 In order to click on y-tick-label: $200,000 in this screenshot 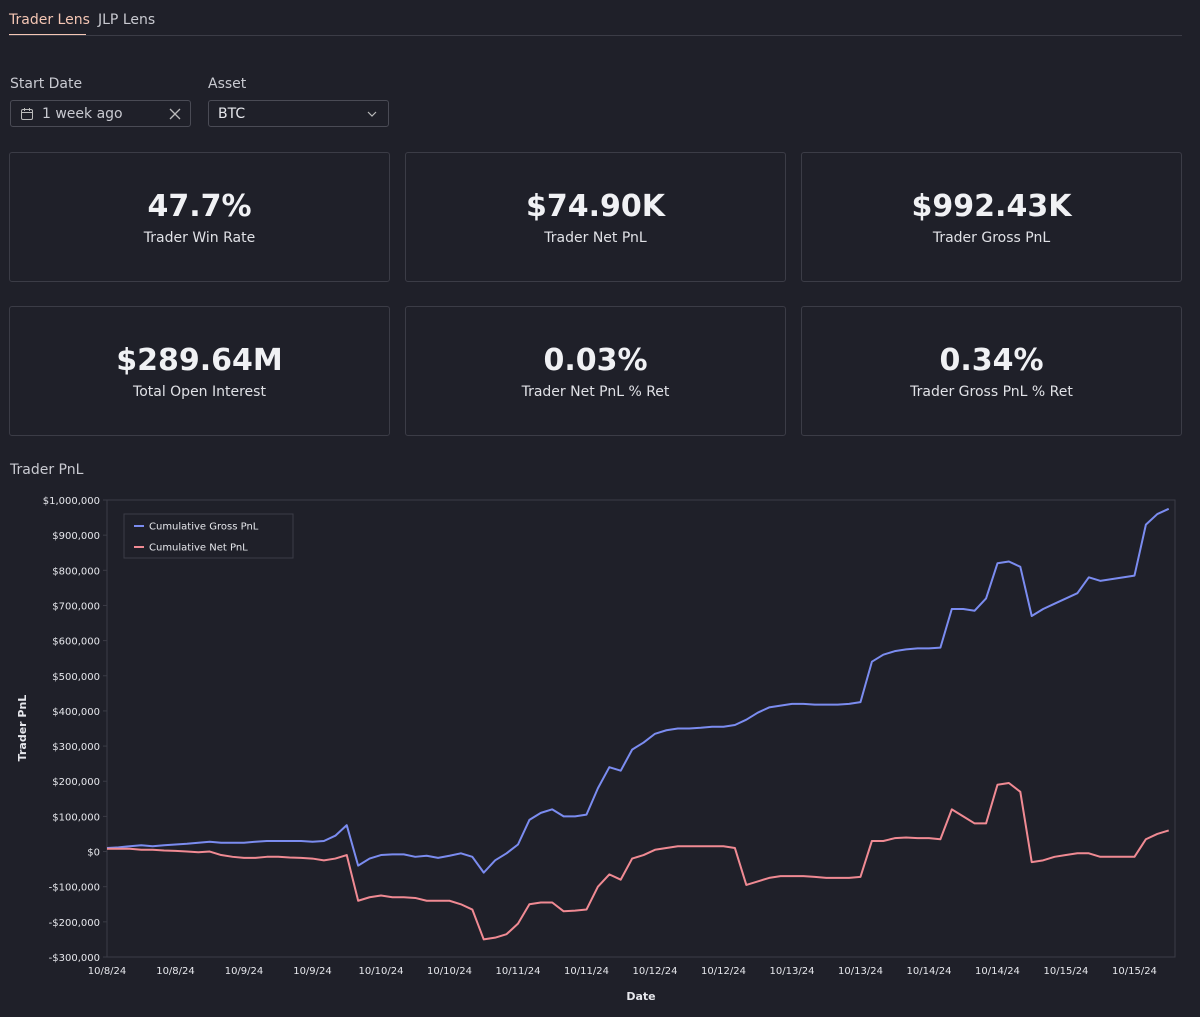, I will do `click(76, 782)`.